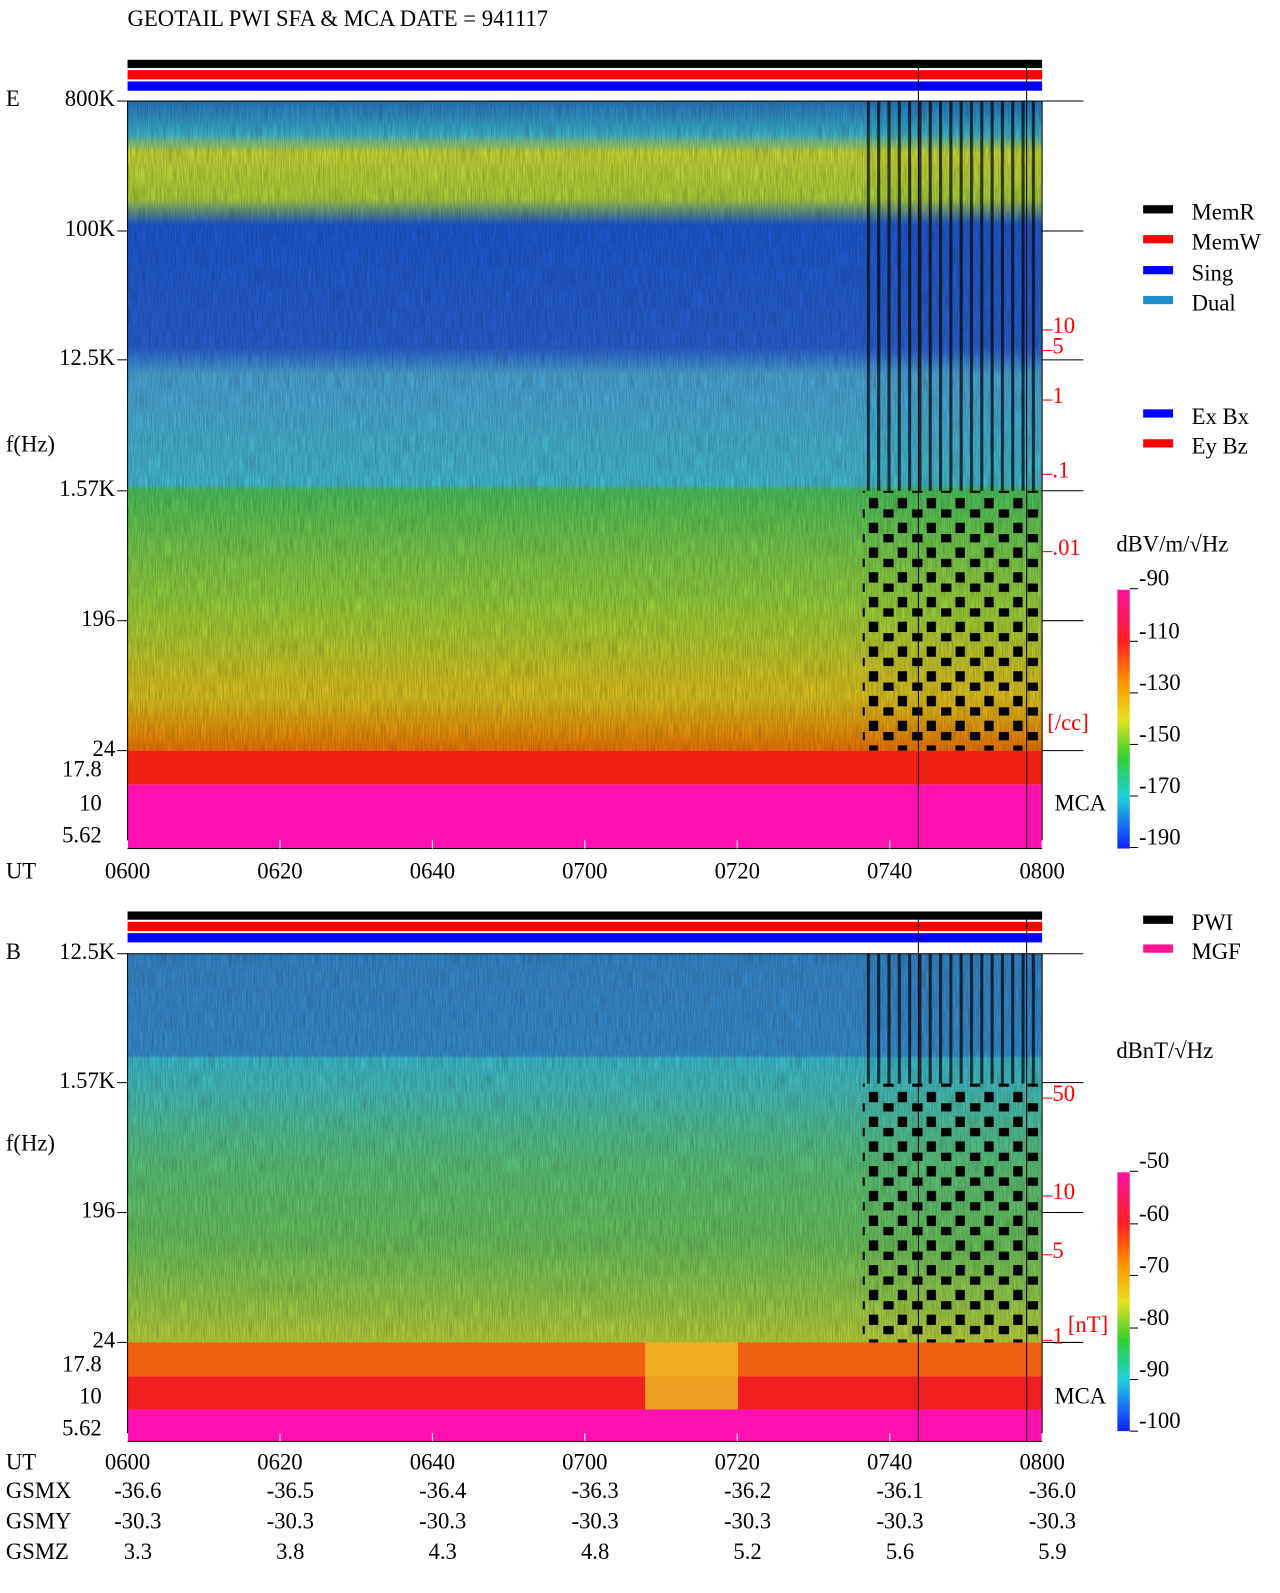  What do you see at coordinates (1220, 446) in the screenshot?
I see `legend-label: Ey Bz` at bounding box center [1220, 446].